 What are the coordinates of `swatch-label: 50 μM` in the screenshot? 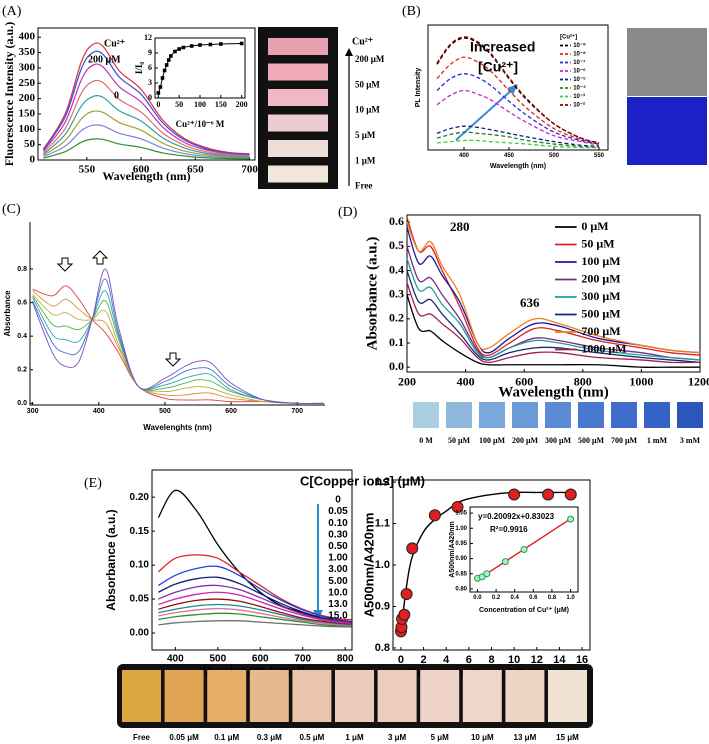 It's located at (459, 440).